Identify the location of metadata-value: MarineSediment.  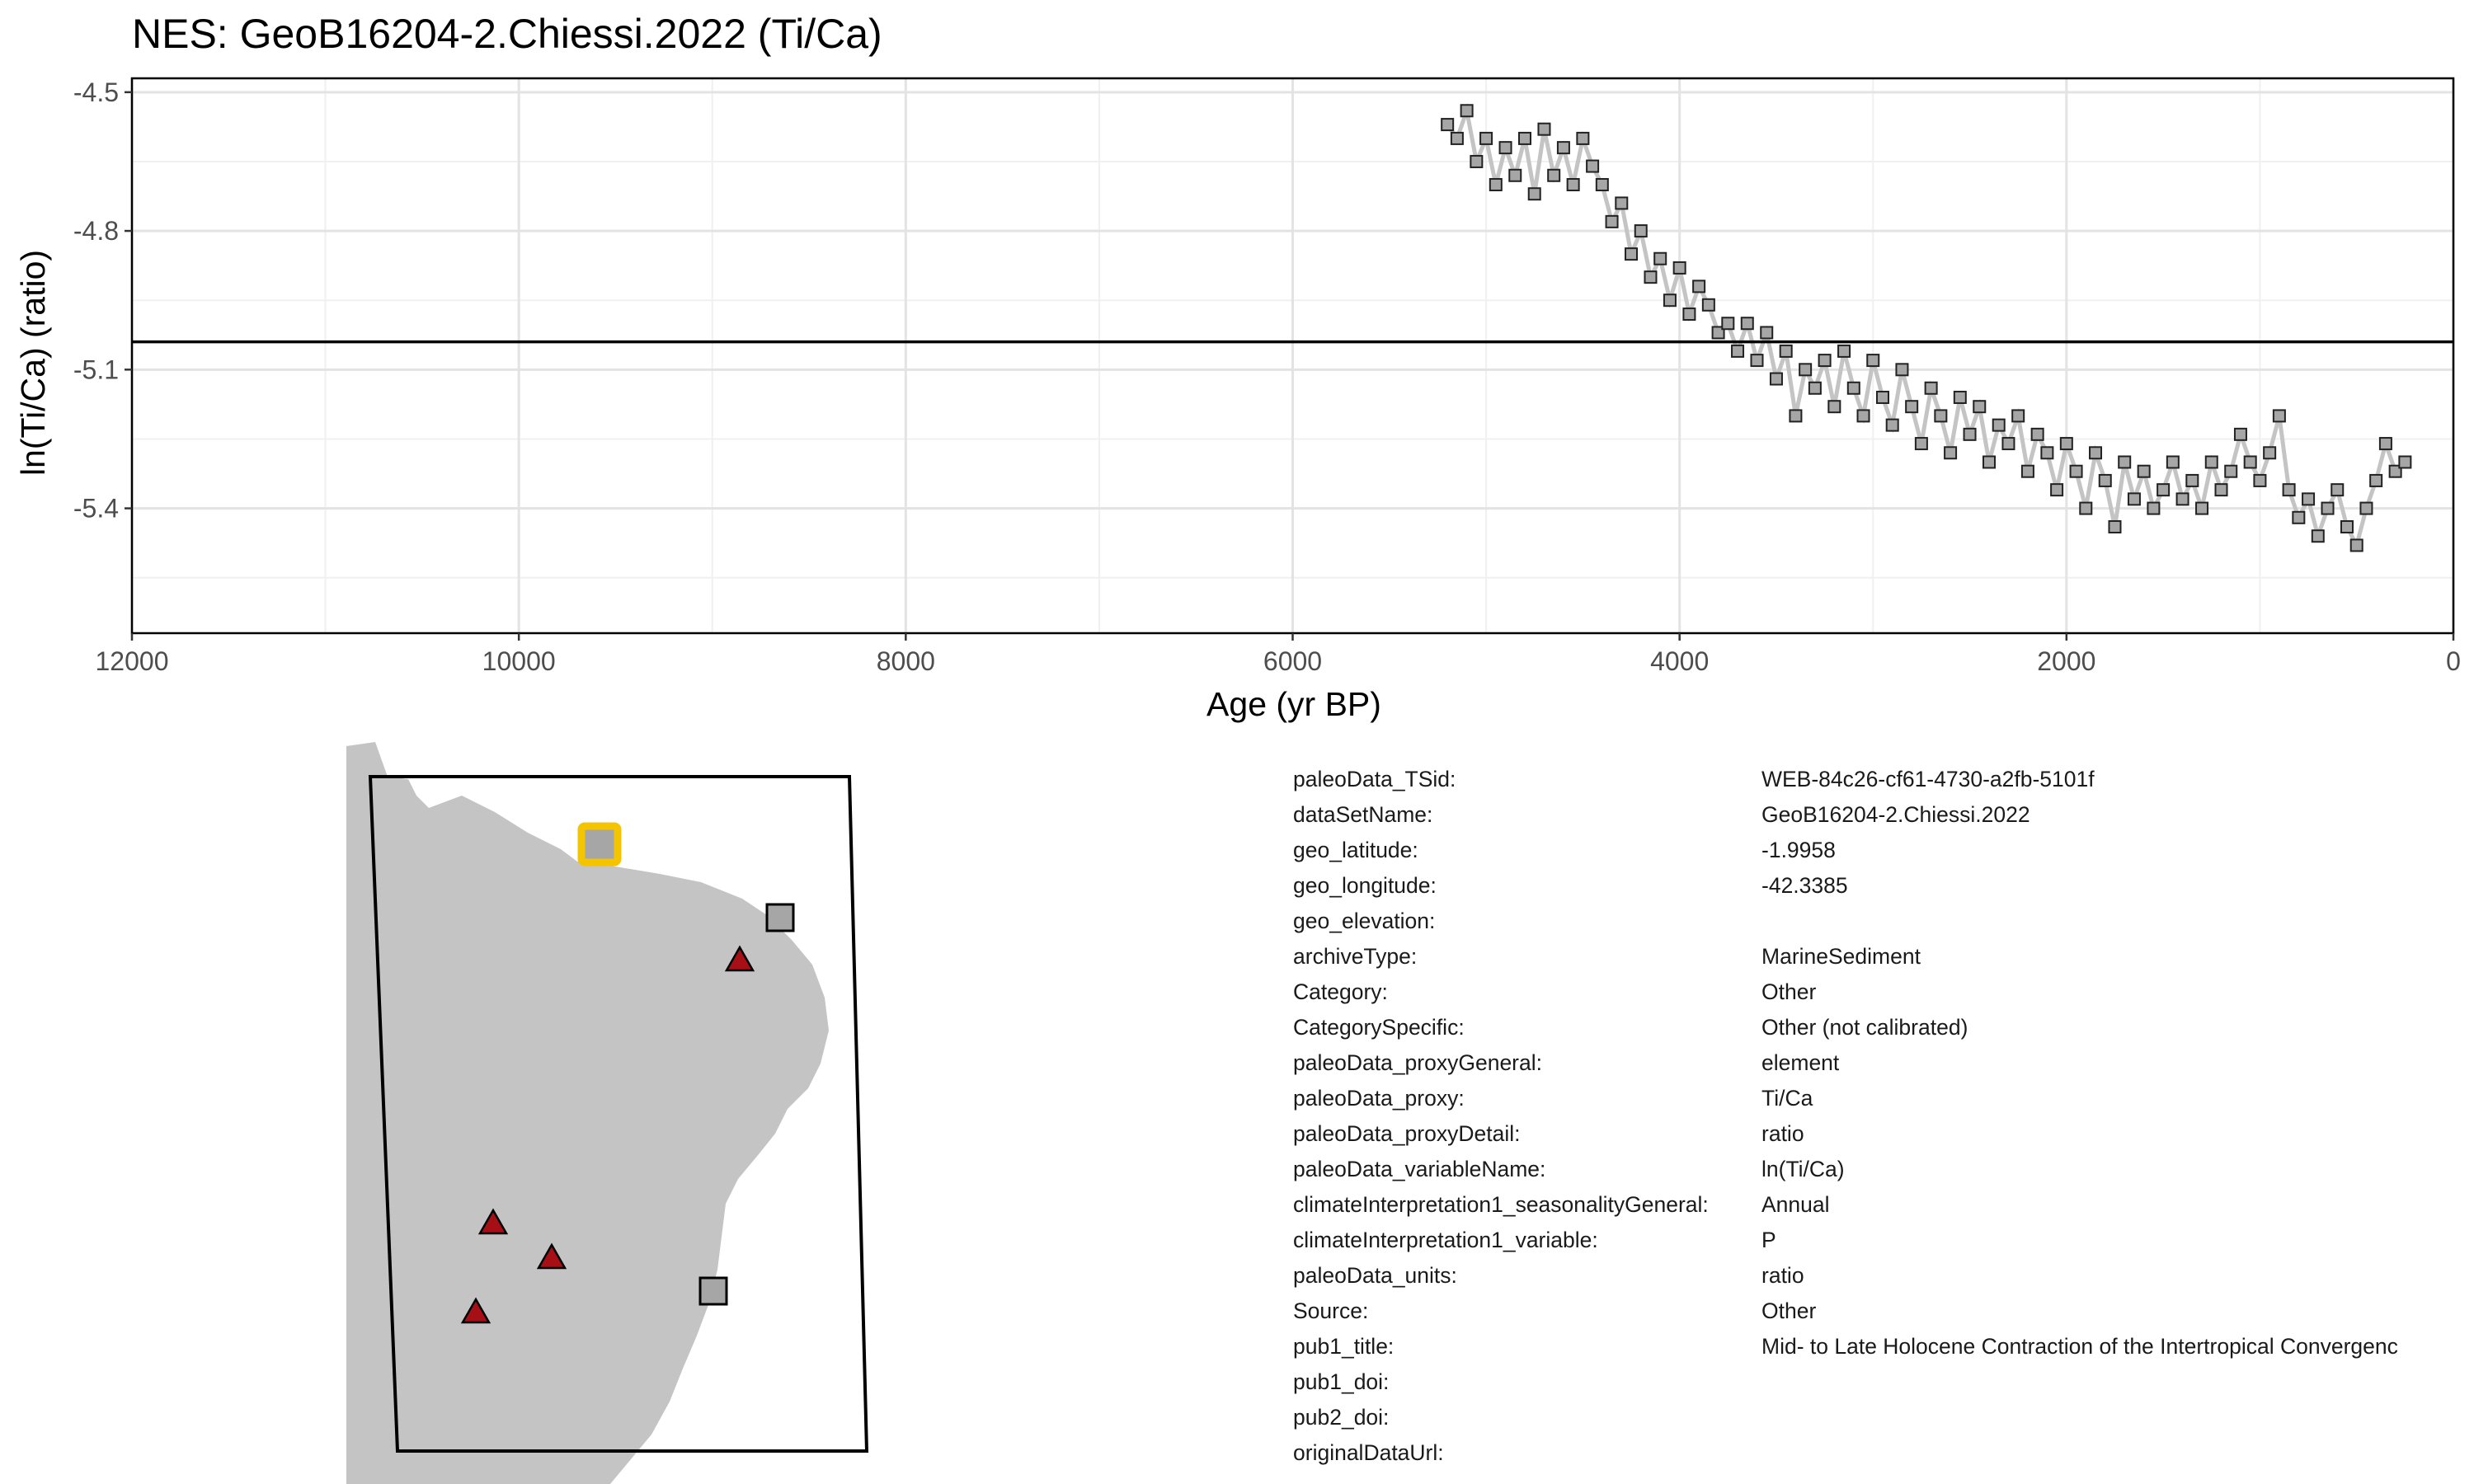
(1841, 956).